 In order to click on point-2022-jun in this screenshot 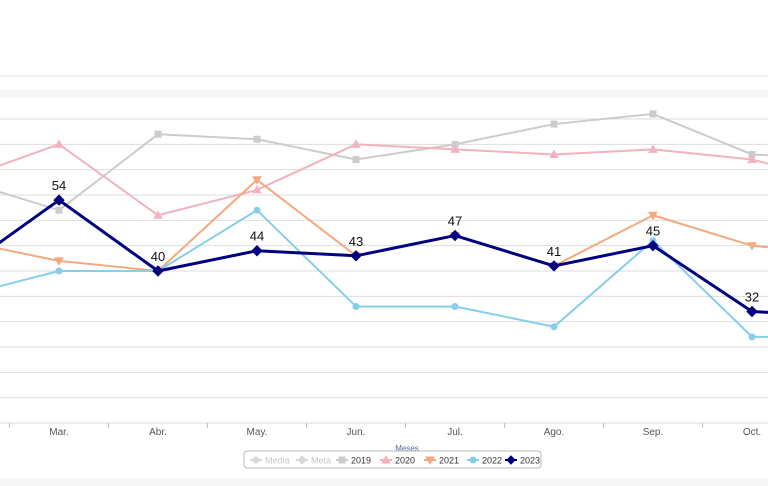, I will do `click(356, 306)`.